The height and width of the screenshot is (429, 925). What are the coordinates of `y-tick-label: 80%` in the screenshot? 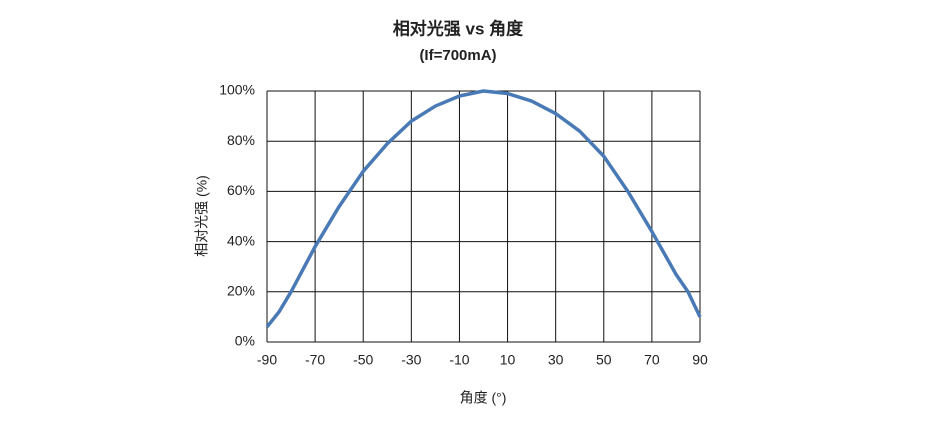 It's located at (241, 140).